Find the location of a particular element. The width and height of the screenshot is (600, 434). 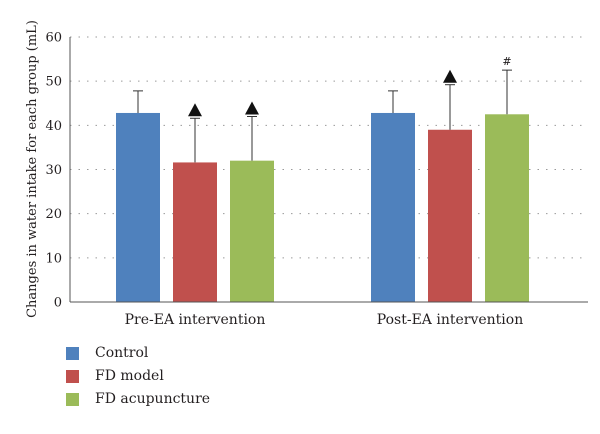

y-tick-label: 40 is located at coordinates (53, 126).